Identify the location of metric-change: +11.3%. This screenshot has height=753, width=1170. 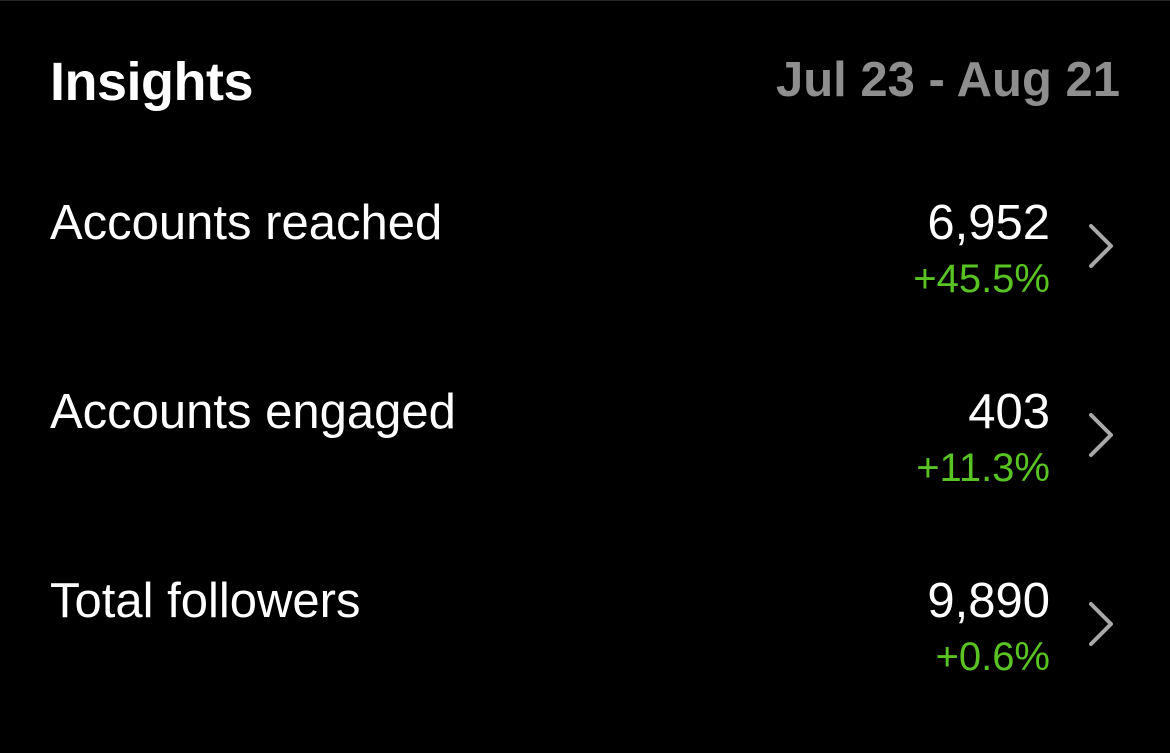
(983, 468).